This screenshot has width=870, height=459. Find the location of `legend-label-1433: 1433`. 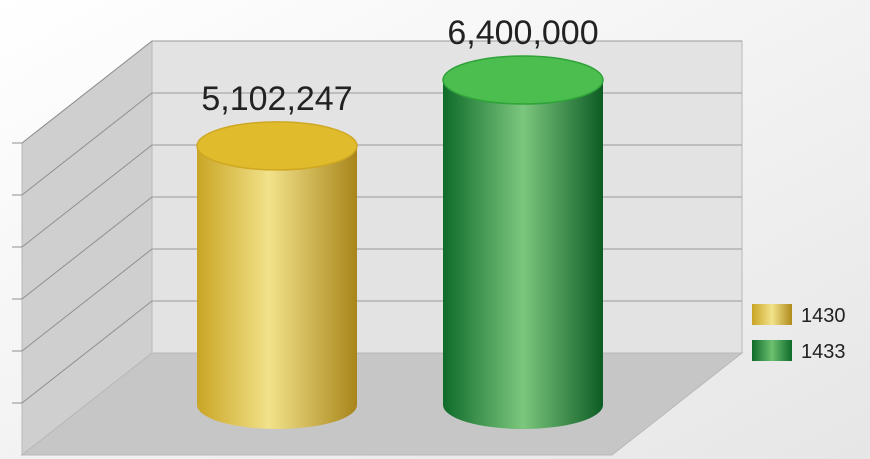

legend-label-1433: 1433 is located at coordinates (823, 352).